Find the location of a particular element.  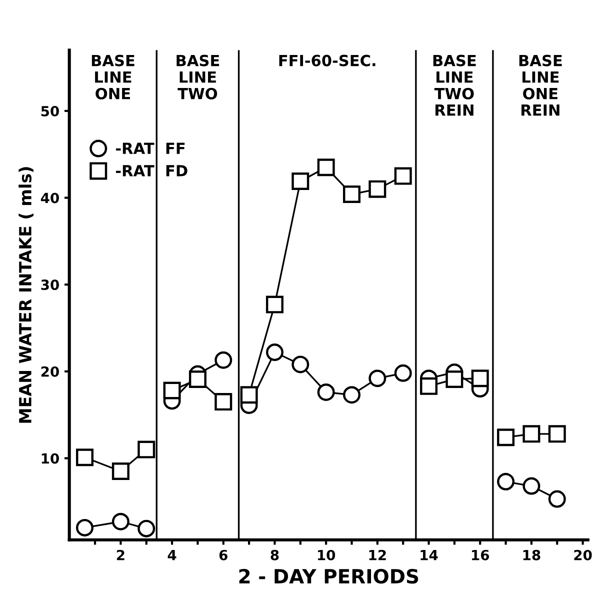

x-tick-label: 10 is located at coordinates (327, 555).